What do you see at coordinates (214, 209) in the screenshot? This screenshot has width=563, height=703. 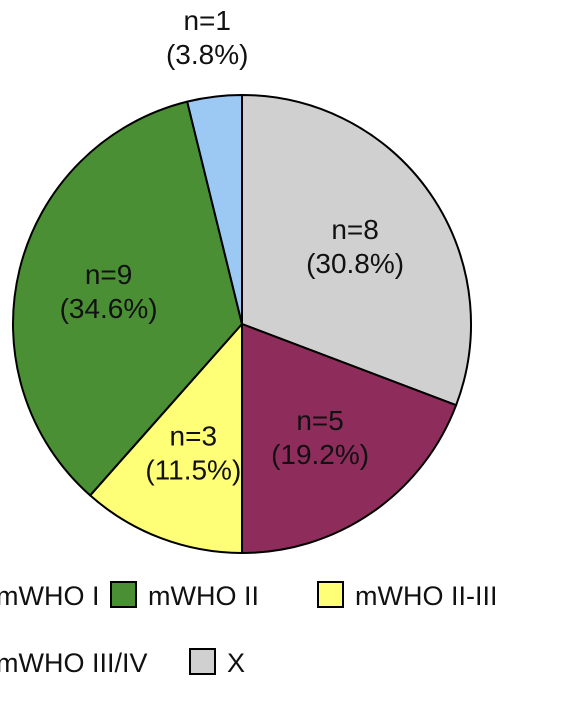 I see `pie-slice-mwho-i` at bounding box center [214, 209].